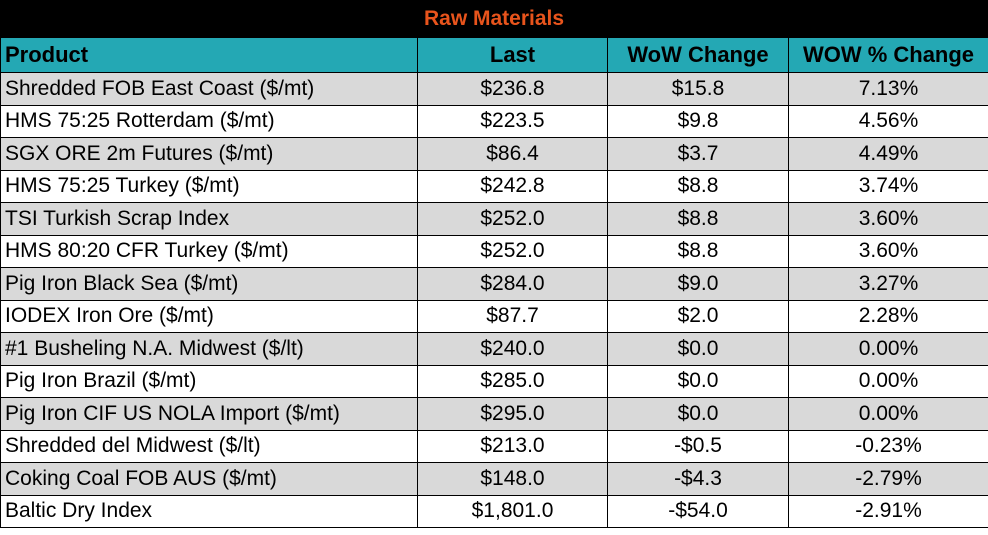 This screenshot has height=535, width=988. I want to click on table-title: Raw Materials, so click(494, 18).